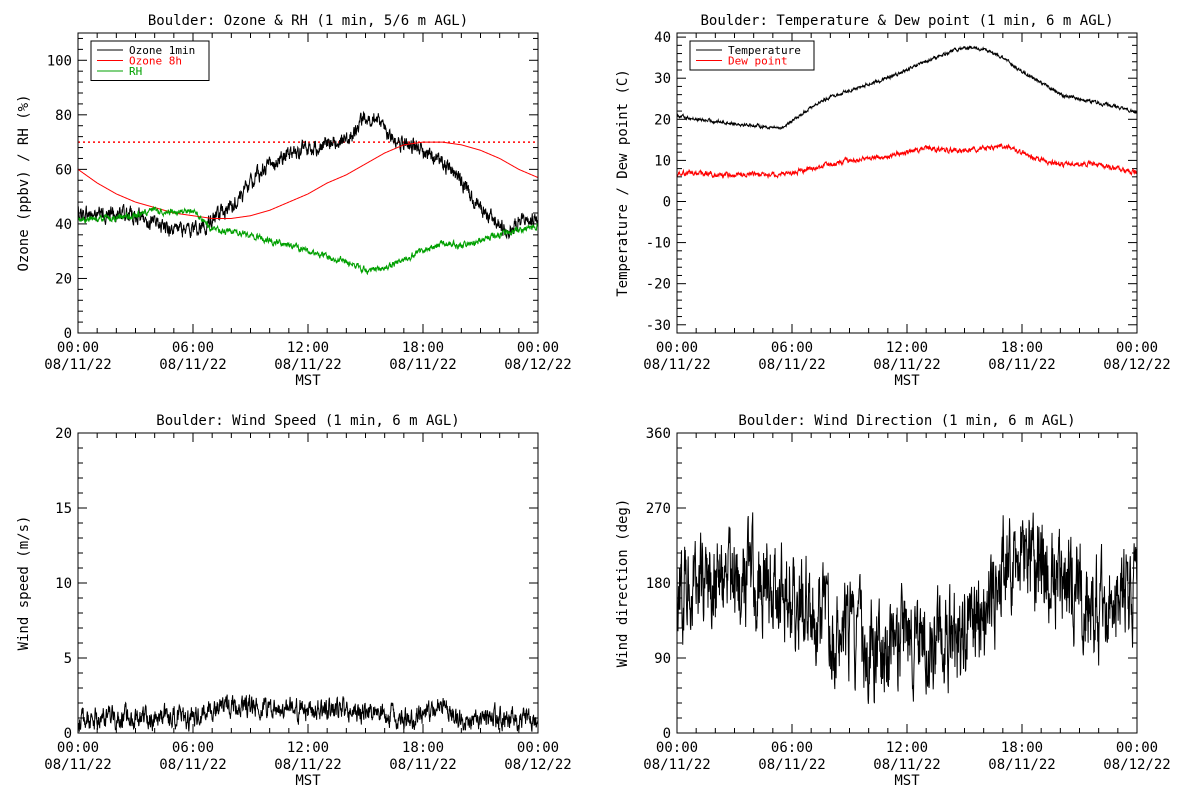 Image resolution: width=1200 pixels, height=800 pixels. I want to click on y-tick-label: 360, so click(658, 434).